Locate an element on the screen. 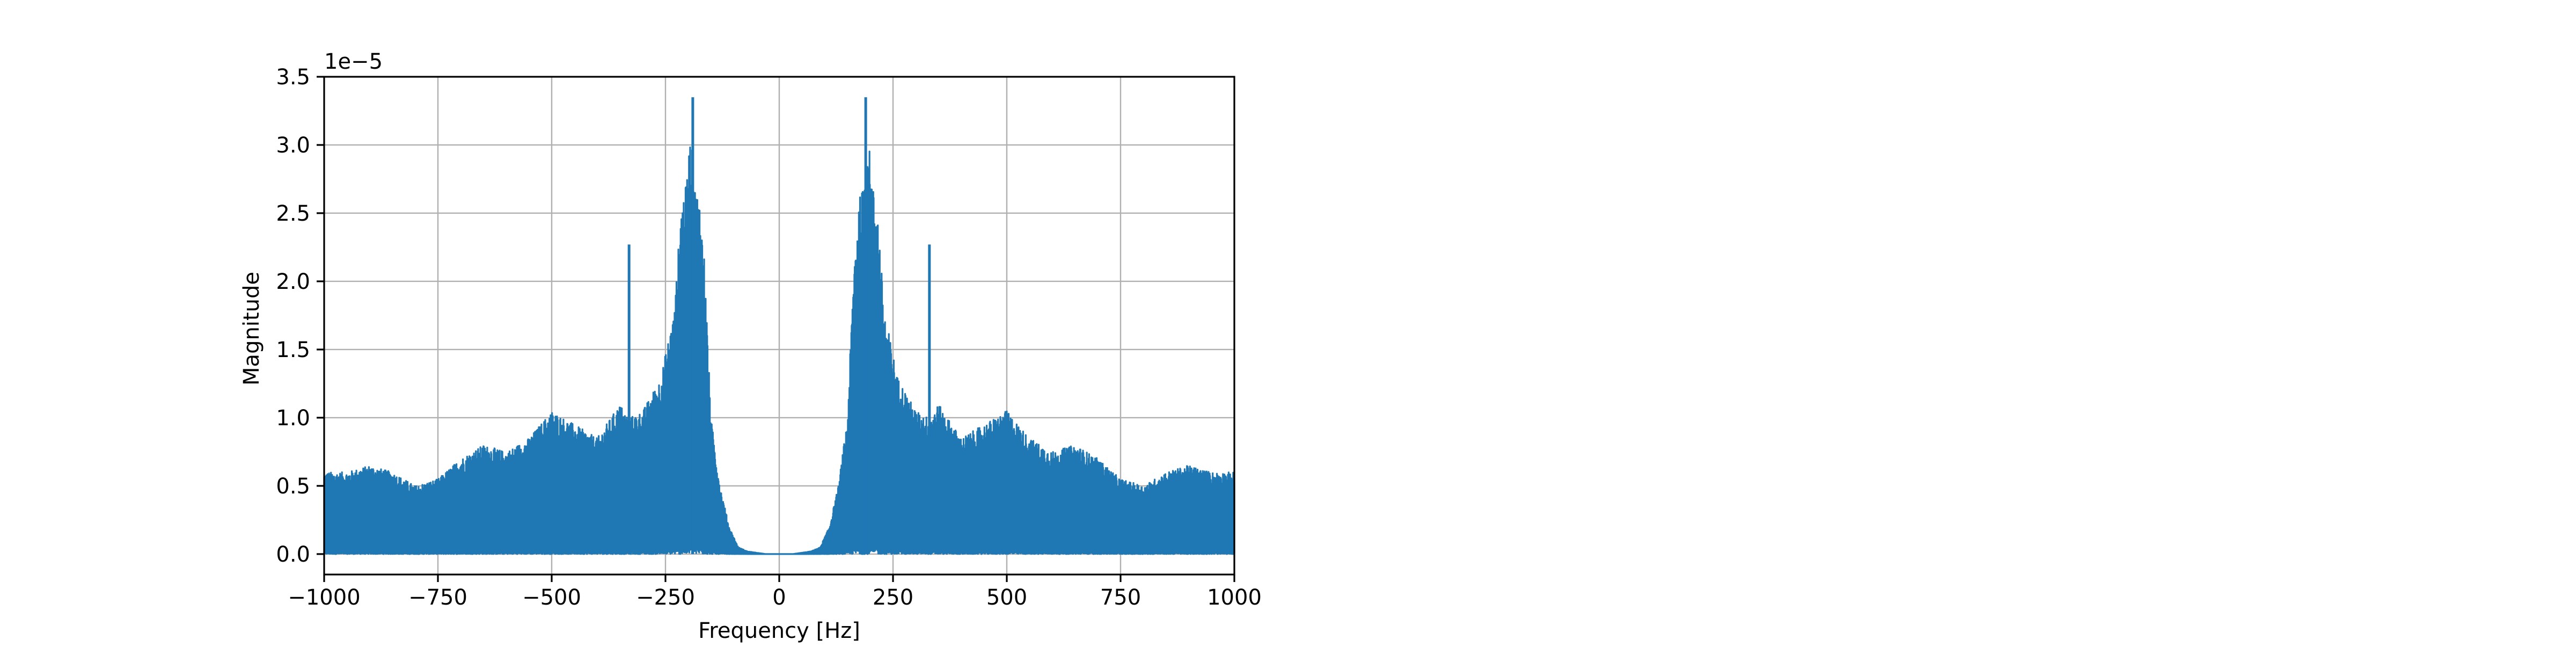 The width and height of the screenshot is (2576, 647). x-tick-label: 500 is located at coordinates (1006, 597).